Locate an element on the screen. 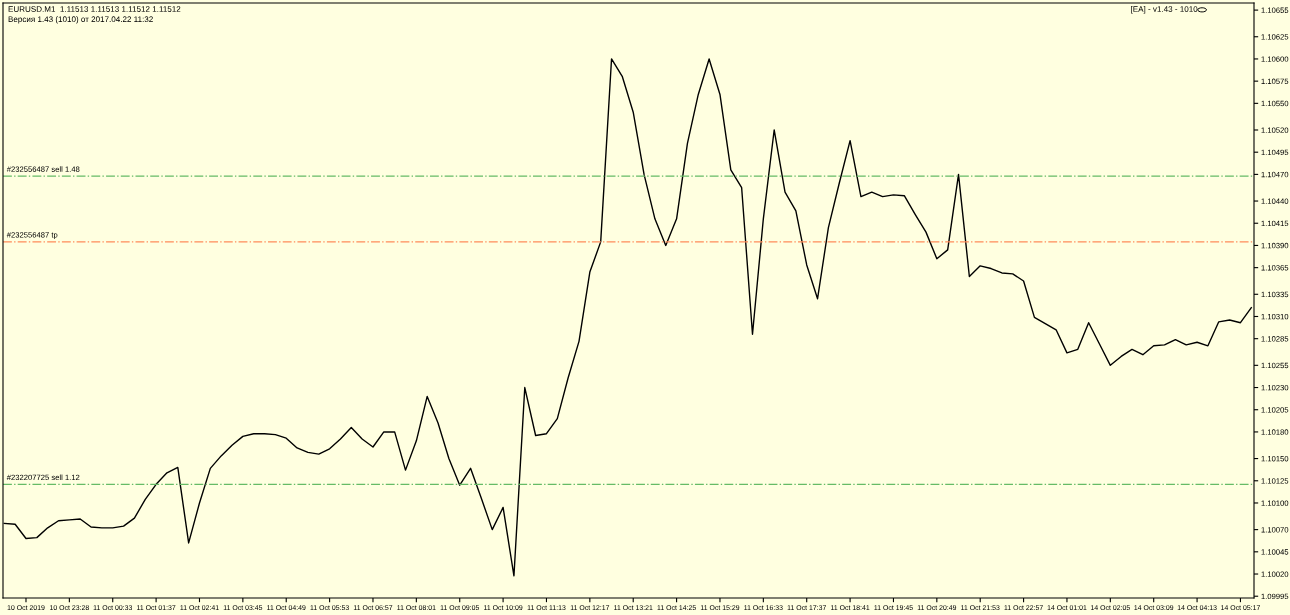 Image resolution: width=1290 pixels, height=615 pixels. annotation: EURUSD.M1 1.11513 1.11513 1.11512 1.11512 is located at coordinates (94, 9).